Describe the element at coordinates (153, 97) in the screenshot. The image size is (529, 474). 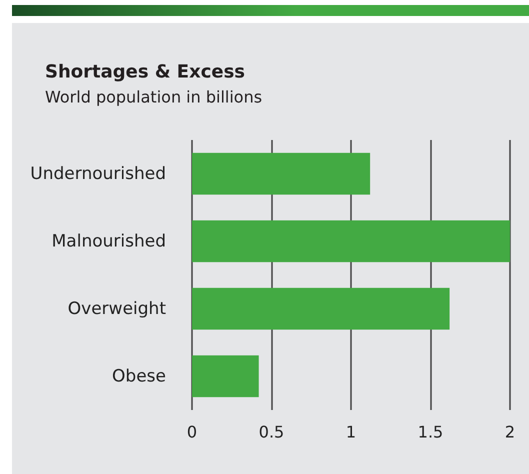
I see `chart-subtitle: World population in billions` at that location.